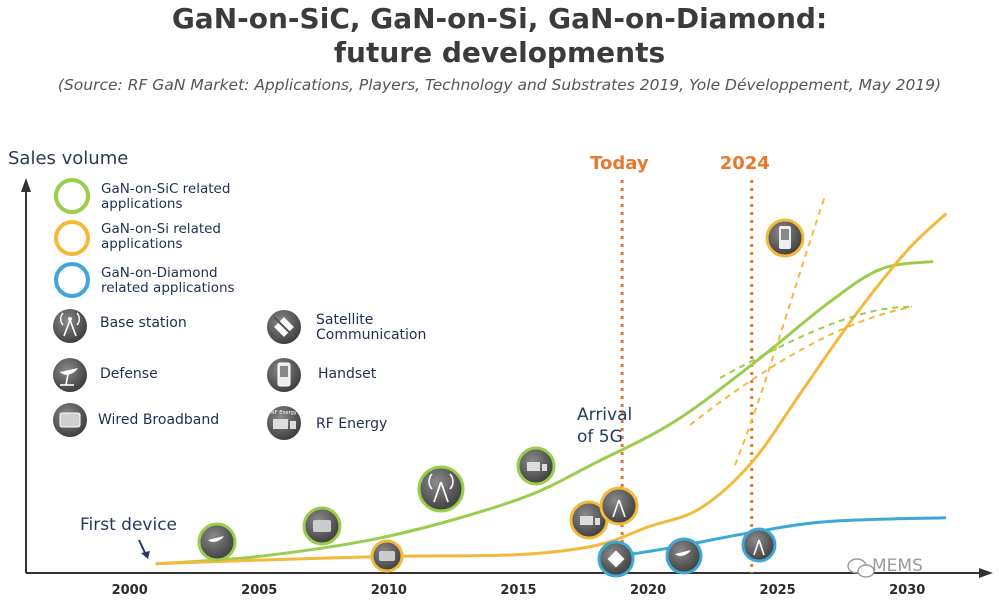 The image size is (999, 608). I want to click on chart-bubble-base-station-2014, so click(441, 489).